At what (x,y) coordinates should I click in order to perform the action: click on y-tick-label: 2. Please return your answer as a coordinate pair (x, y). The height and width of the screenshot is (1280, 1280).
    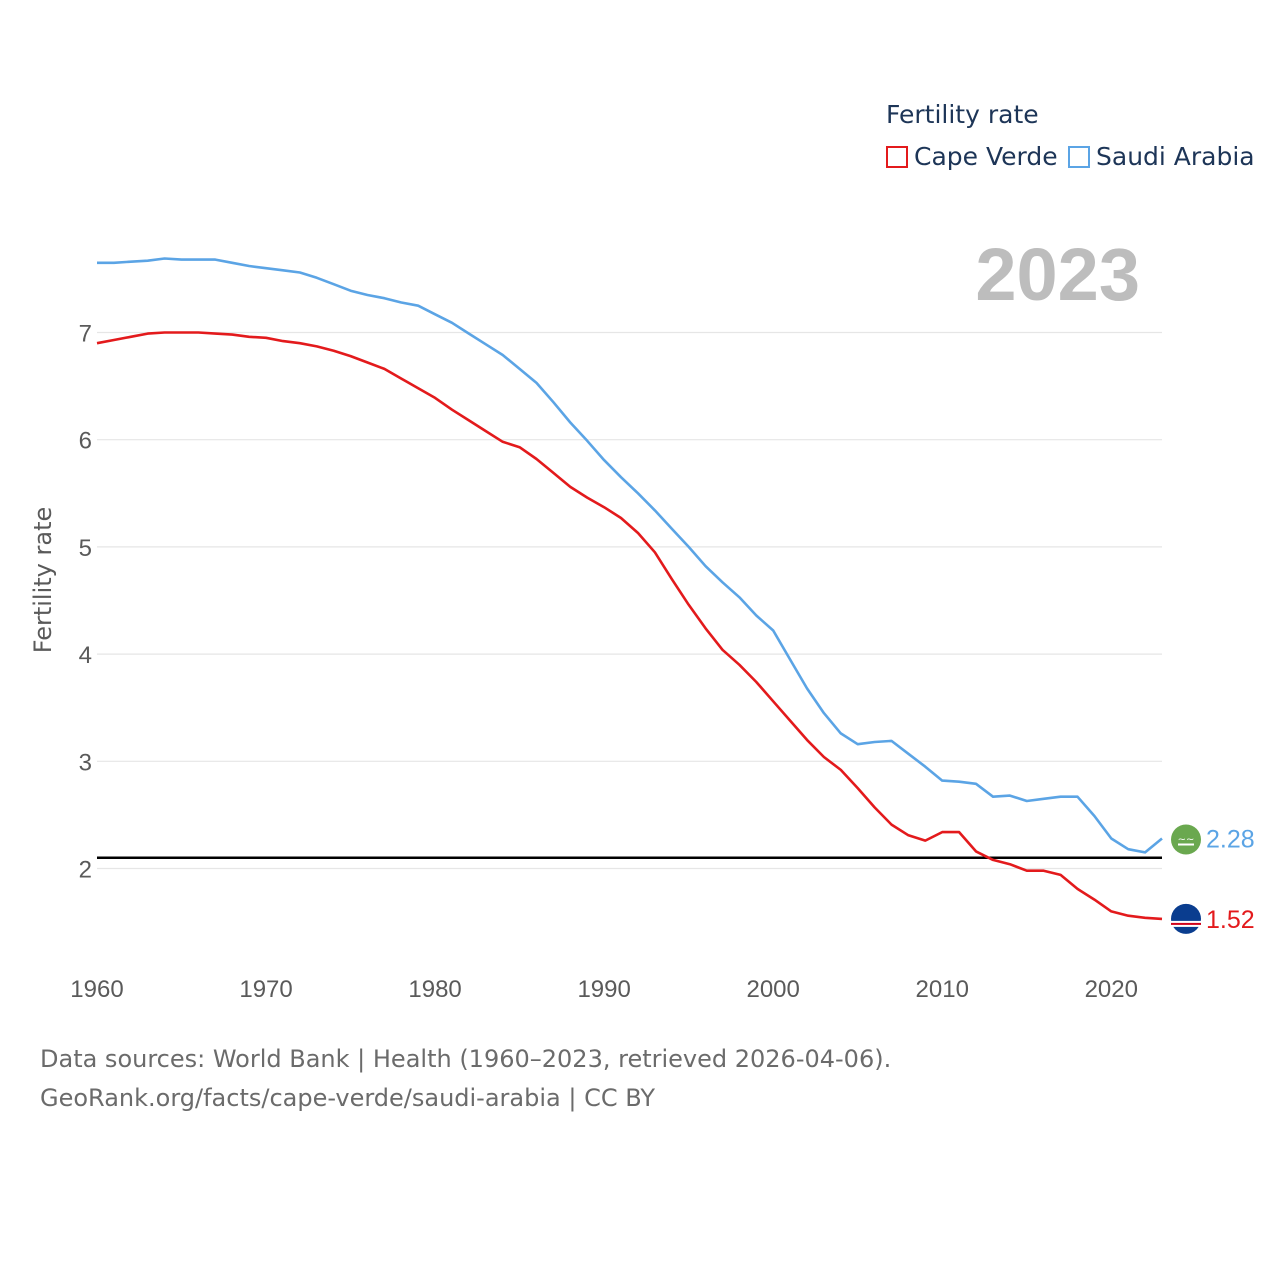
    Looking at the image, I should click on (85, 870).